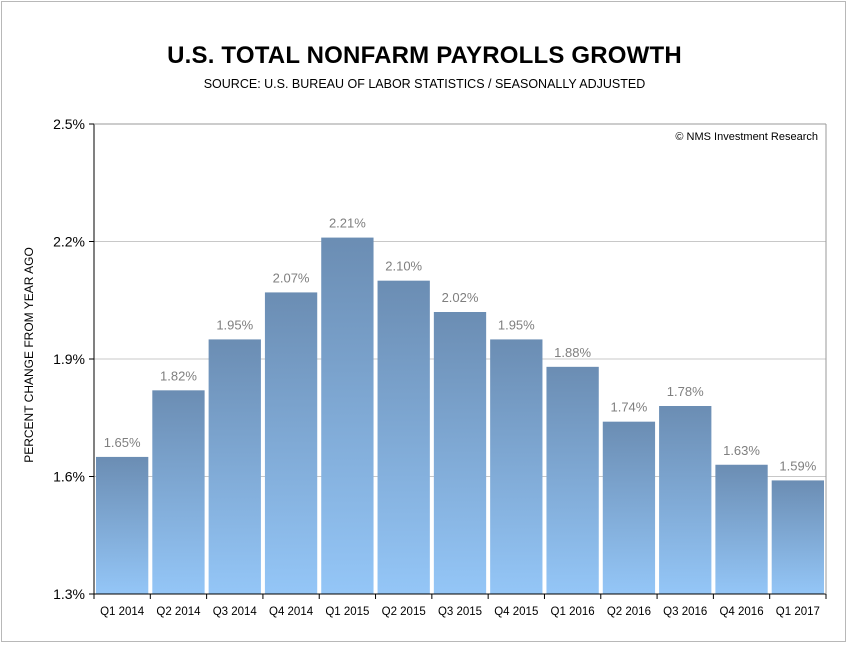 The height and width of the screenshot is (645, 849). Describe the element at coordinates (460, 297) in the screenshot. I see `data-label: 2.02%` at that location.